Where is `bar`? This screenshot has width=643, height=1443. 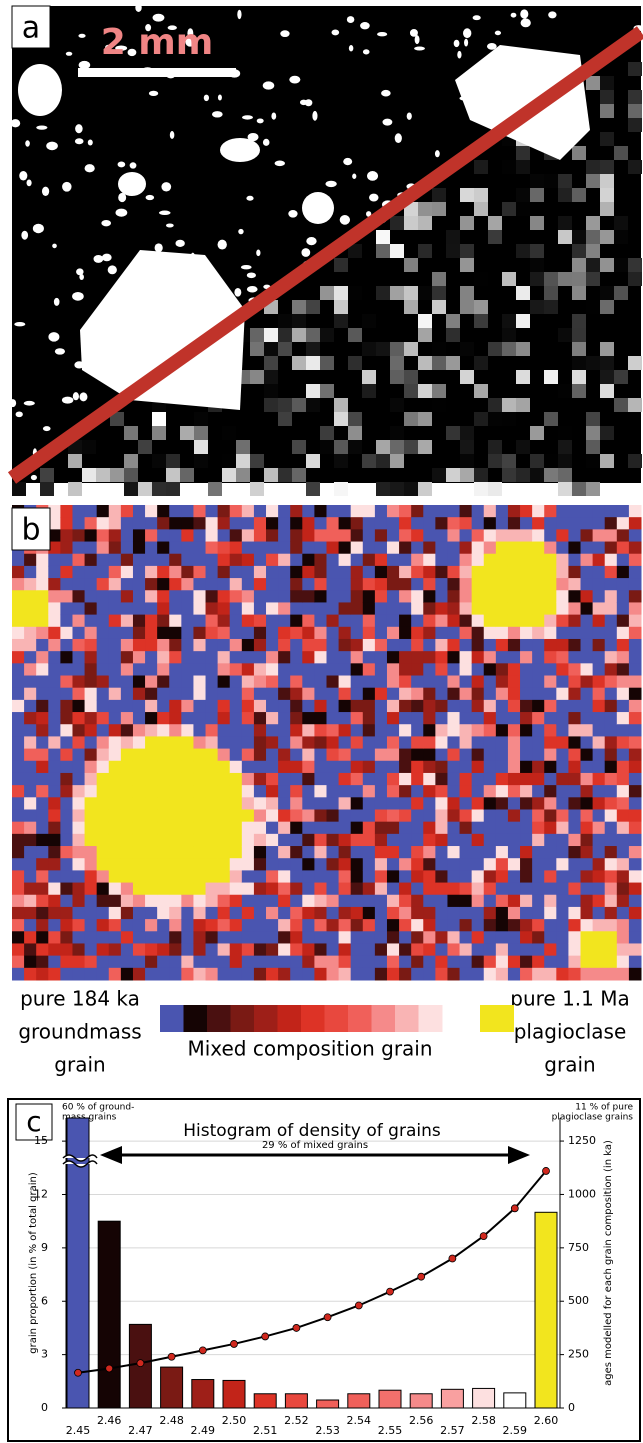
bar is located at coordinates (109, 1314).